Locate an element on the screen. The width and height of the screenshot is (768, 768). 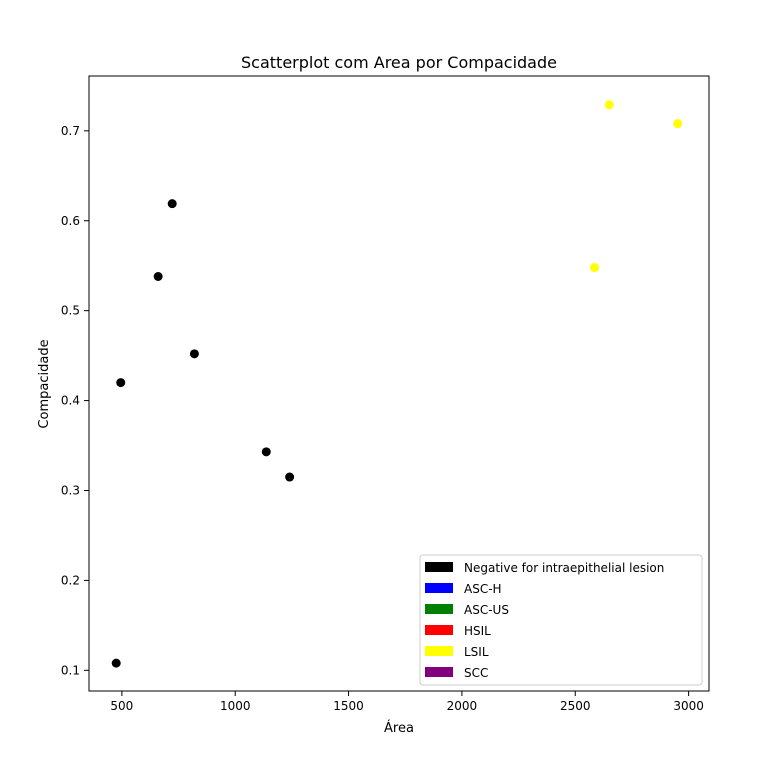
x-tick-label: 2000 is located at coordinates (462, 706).